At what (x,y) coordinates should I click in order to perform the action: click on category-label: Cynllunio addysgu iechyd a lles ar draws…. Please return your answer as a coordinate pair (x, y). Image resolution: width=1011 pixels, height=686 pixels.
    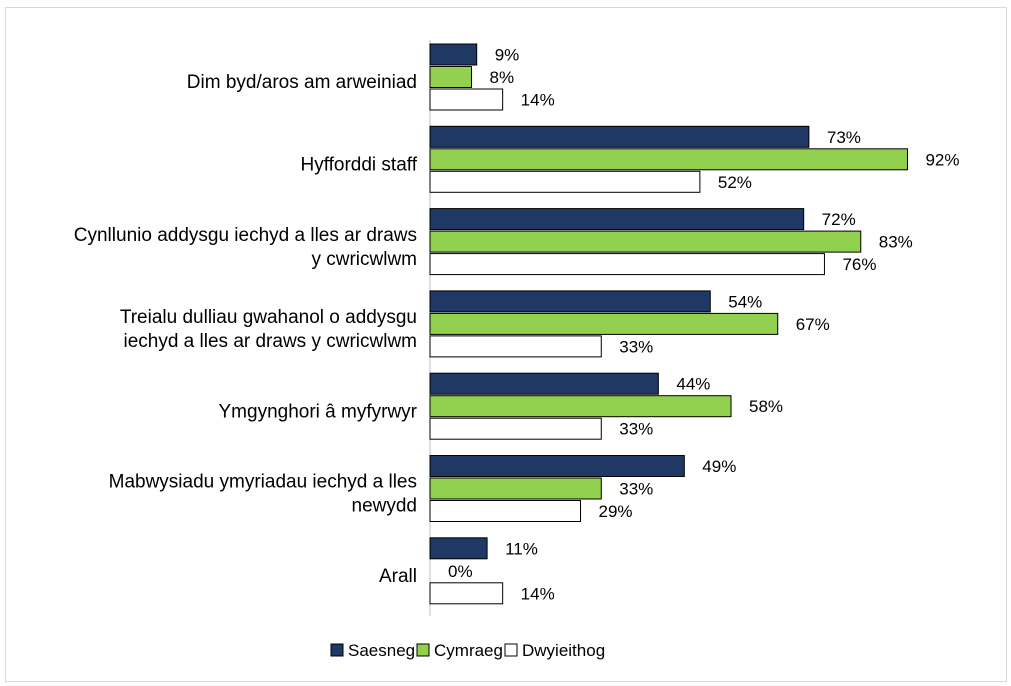
    Looking at the image, I should click on (245, 247).